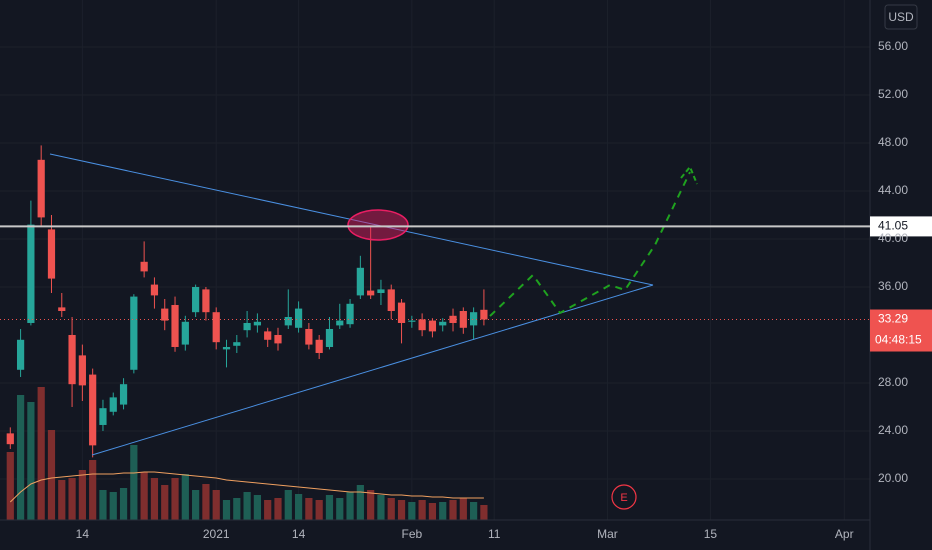 This screenshot has width=932, height=550. Describe the element at coordinates (711, 534) in the screenshot. I see `x-tick-label: 15` at that location.